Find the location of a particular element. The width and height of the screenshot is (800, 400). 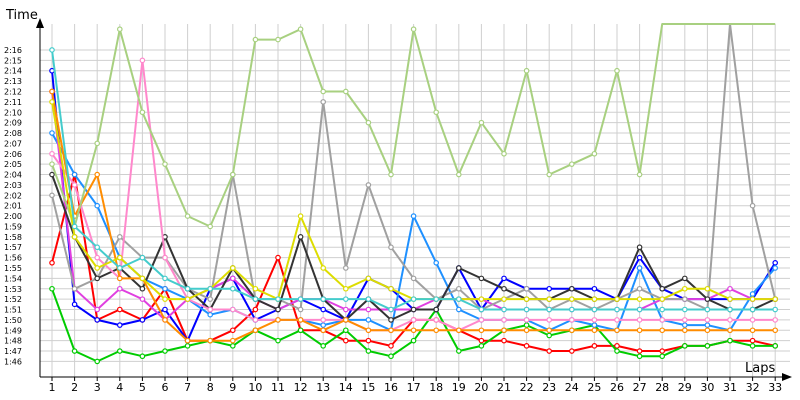

x-tick-label: 30 is located at coordinates (707, 387).